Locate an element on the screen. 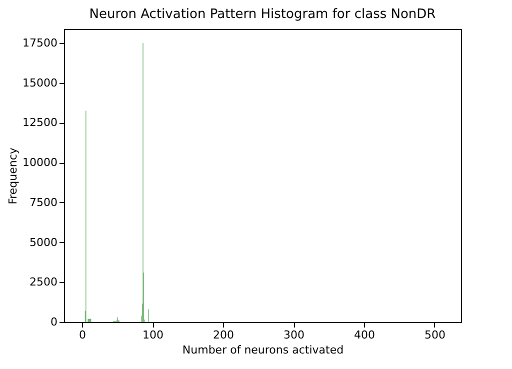 The height and width of the screenshot is (369, 512). x-tick-label: 100 is located at coordinates (153, 335).